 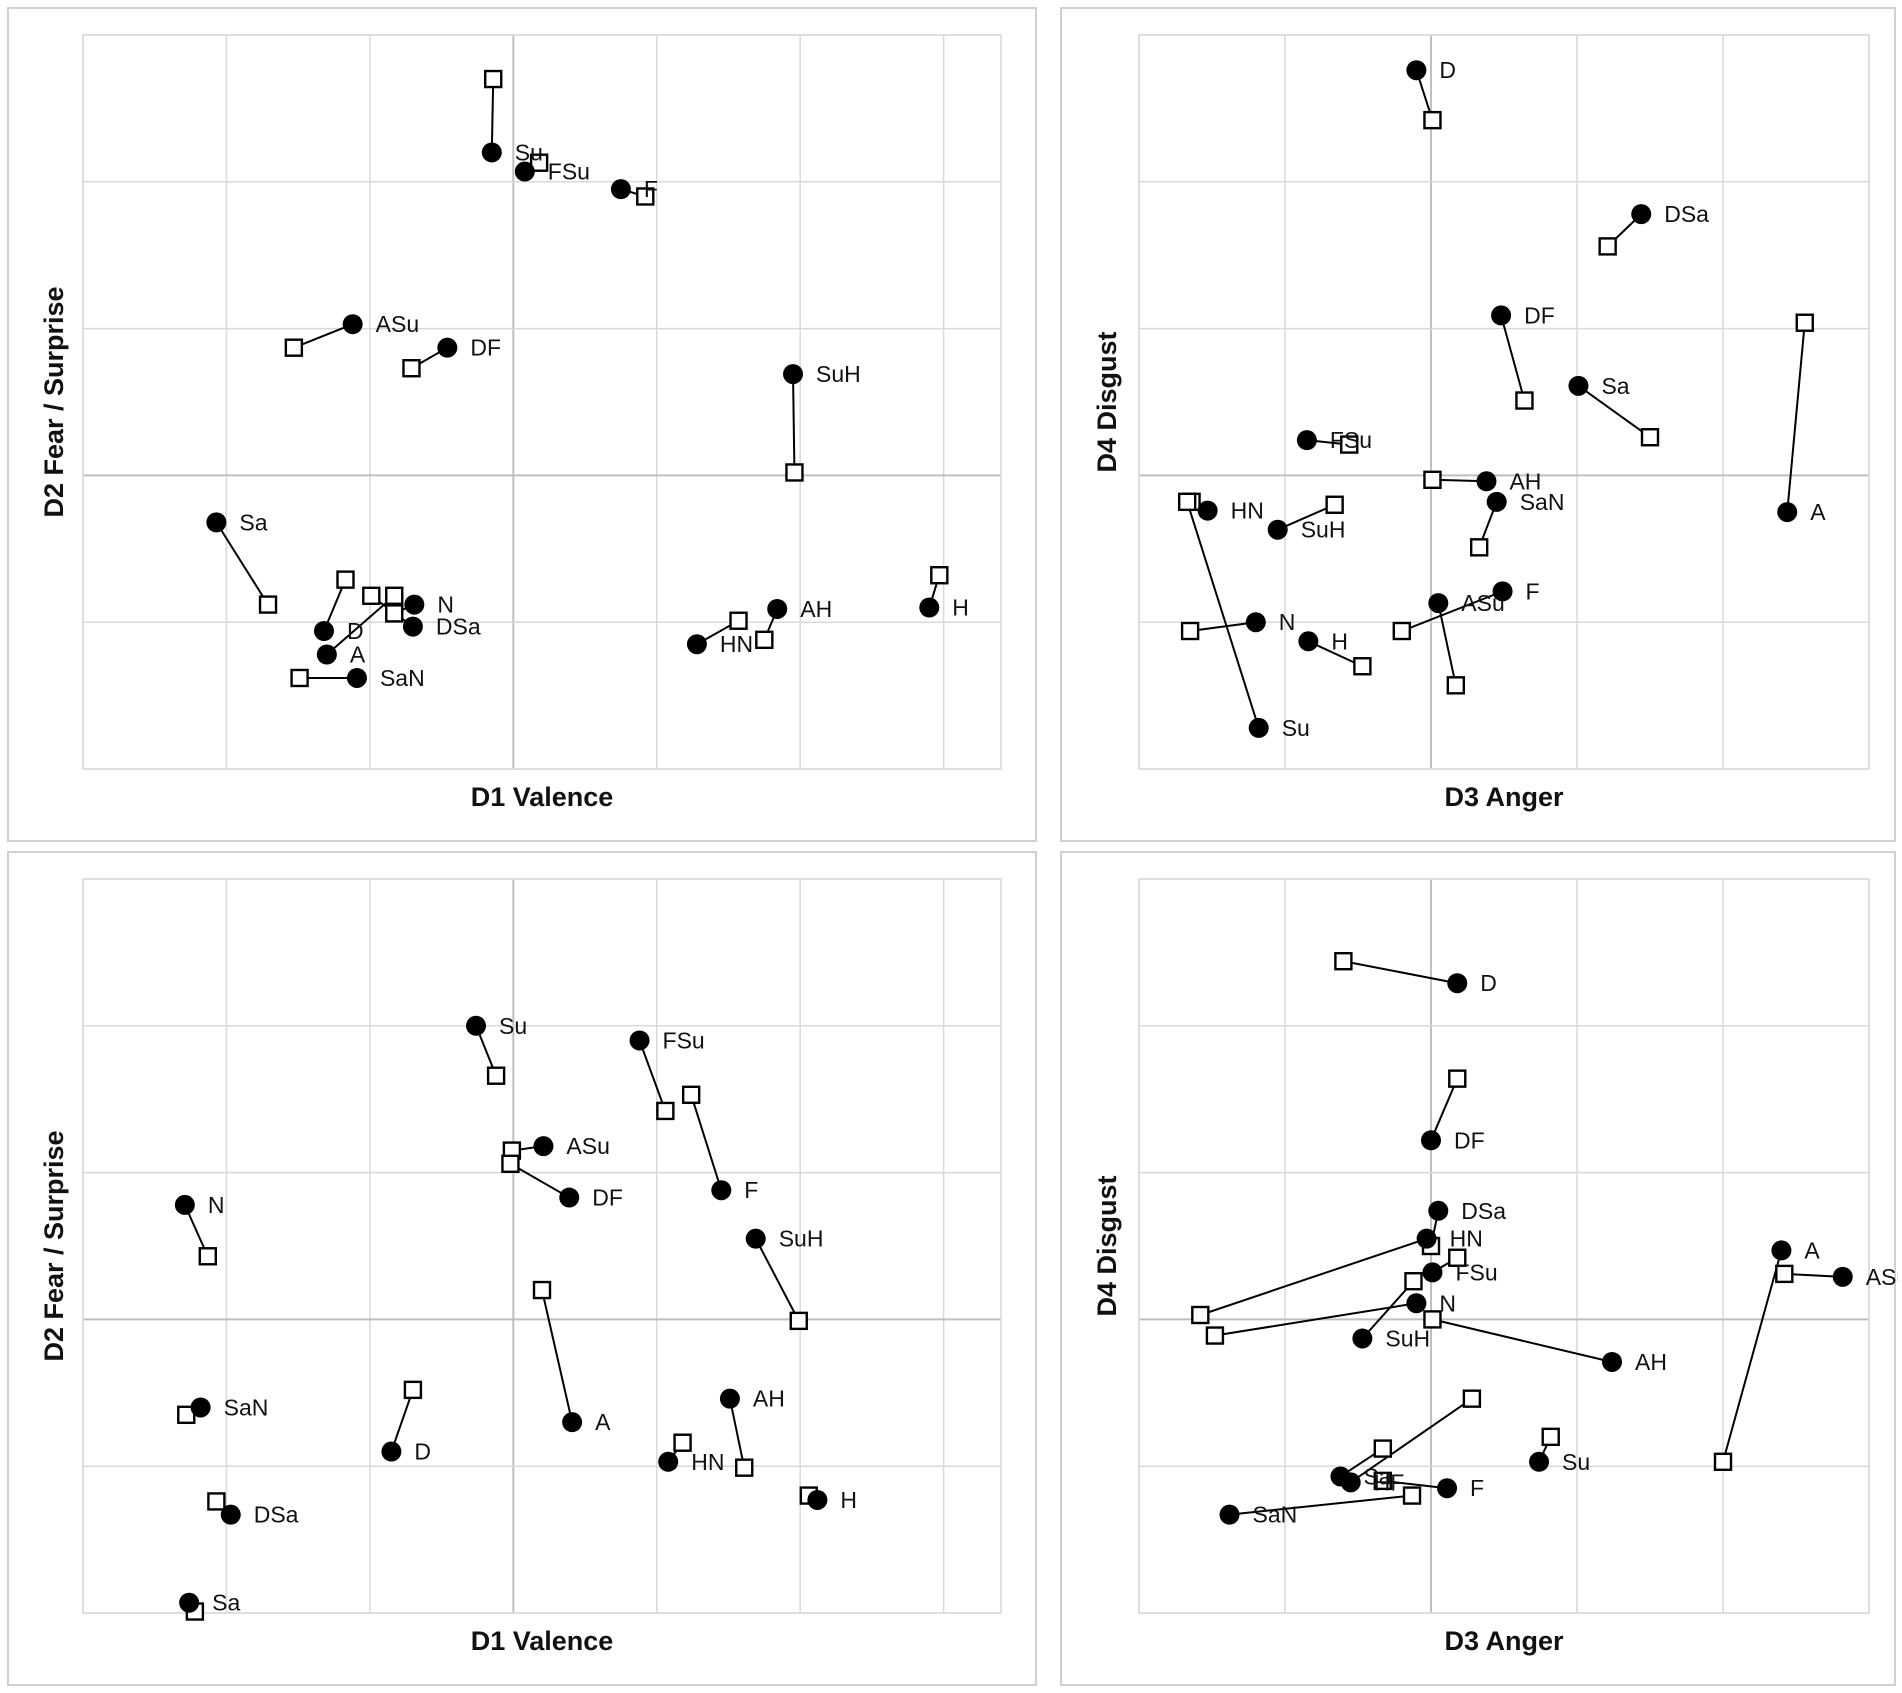 What do you see at coordinates (1275, 1515) in the screenshot?
I see `point-label: SaN` at bounding box center [1275, 1515].